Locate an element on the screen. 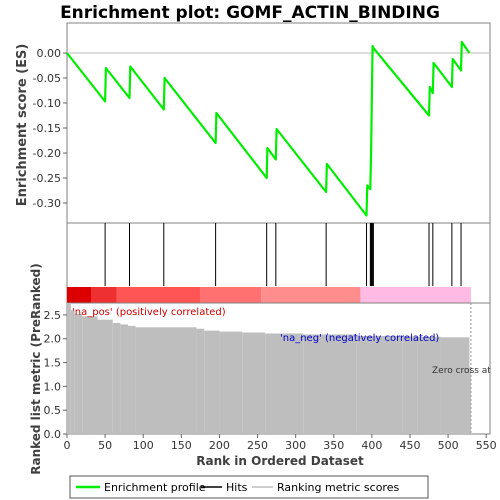 The width and height of the screenshot is (500, 500). metric-y-tick-label: 1.0 is located at coordinates (53, 386).